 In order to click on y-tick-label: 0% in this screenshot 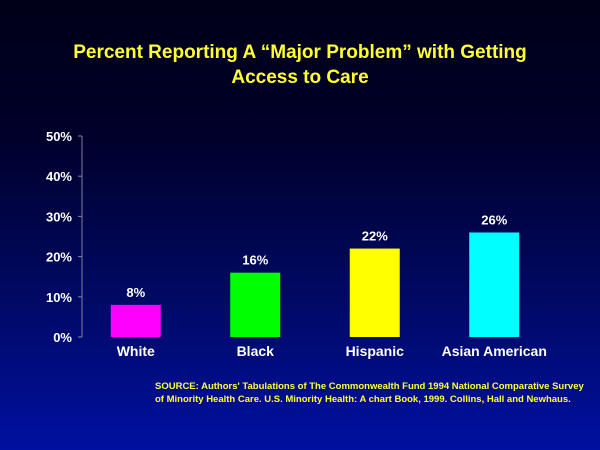, I will do `click(62, 337)`.